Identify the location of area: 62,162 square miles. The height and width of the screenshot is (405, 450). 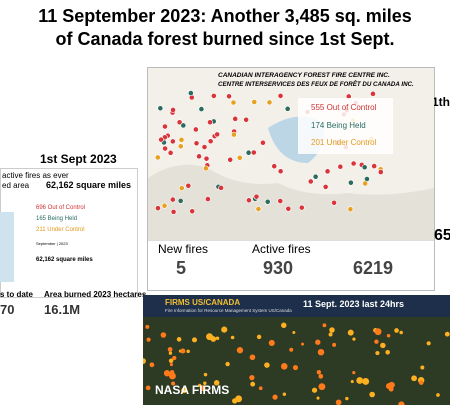
(64, 260).